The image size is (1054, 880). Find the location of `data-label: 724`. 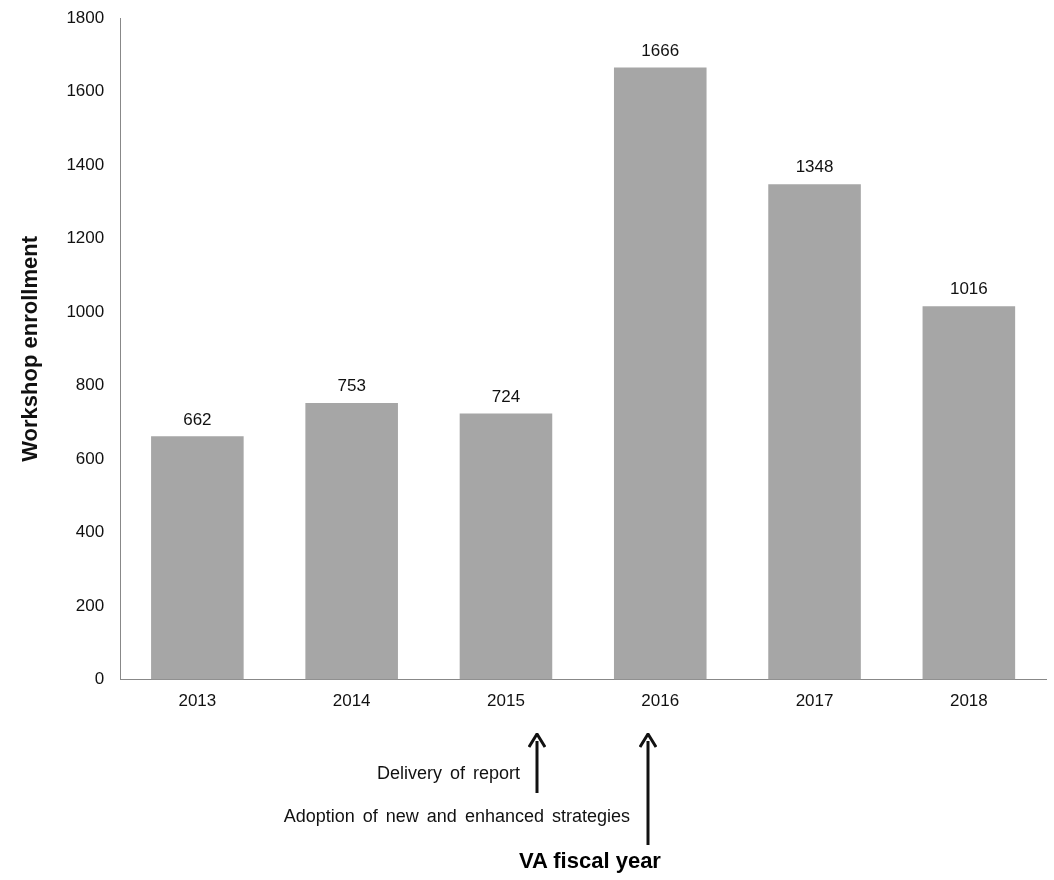

data-label: 724 is located at coordinates (506, 396).